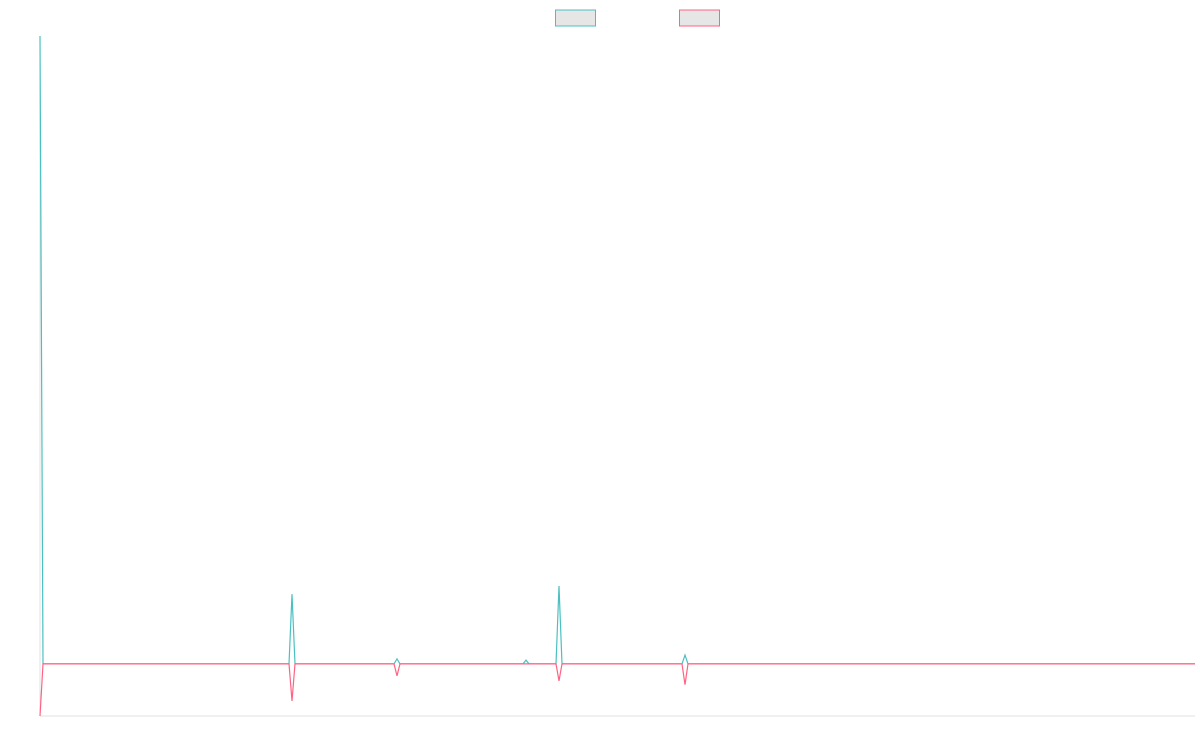  What do you see at coordinates (617, 690) in the screenshot?
I see `series-line` at bounding box center [617, 690].